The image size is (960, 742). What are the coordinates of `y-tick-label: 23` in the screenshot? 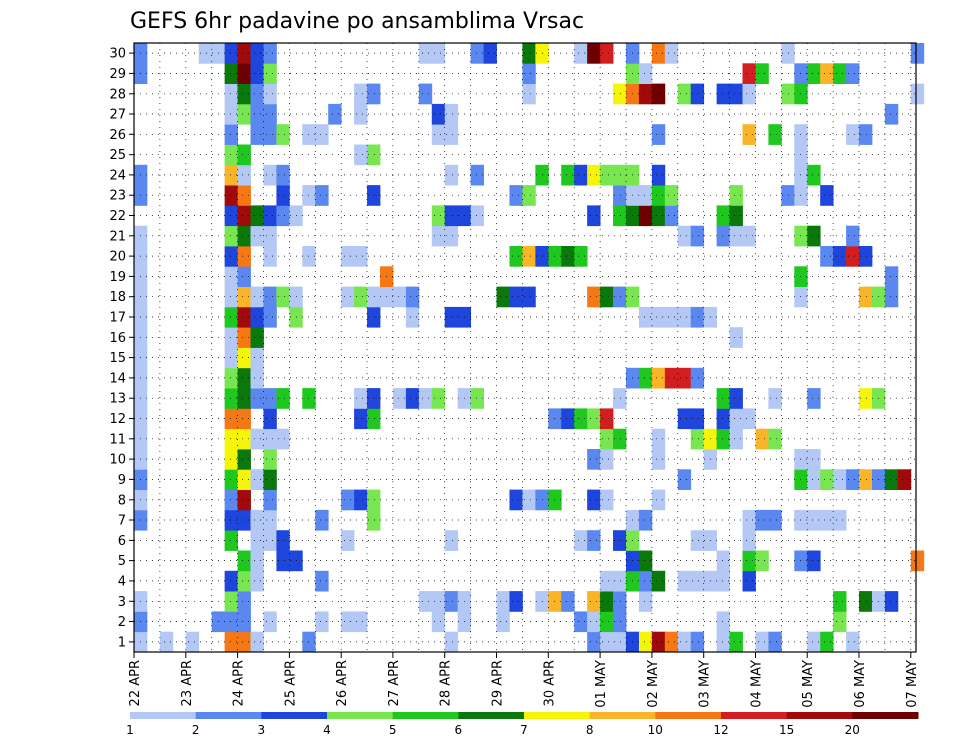 It's located at (117, 196).